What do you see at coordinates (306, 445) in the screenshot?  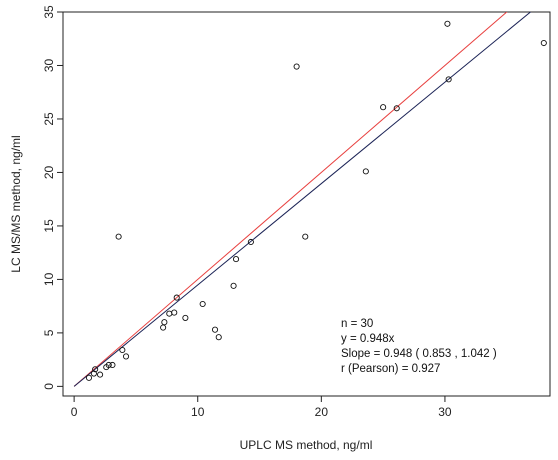 I see `x-axis-title: UPLC MS method, ng/ml` at bounding box center [306, 445].